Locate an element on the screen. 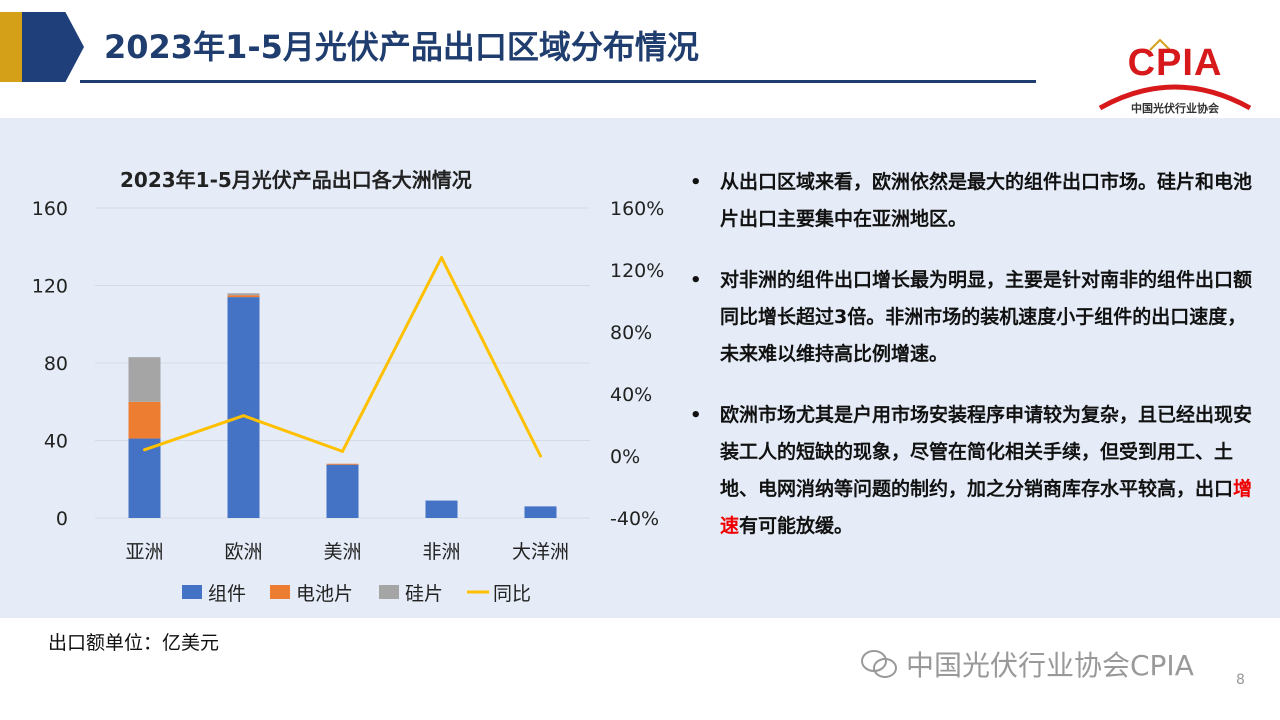 The width and height of the screenshot is (1280, 720). watermark-text: 中国光伏行业协会CPIA is located at coordinates (1050, 665).